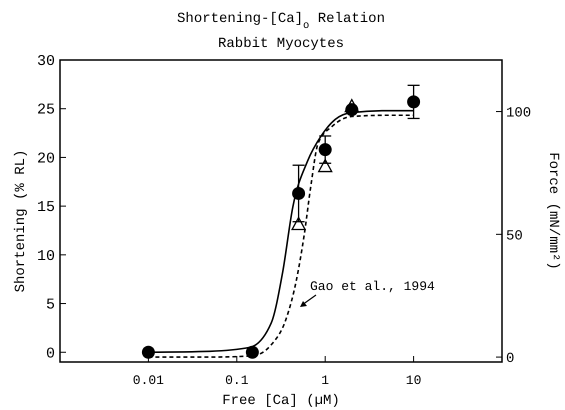 This screenshot has height=410, width=565. I want to click on chart-subtitle: Rabbit Myocytes, so click(281, 44).